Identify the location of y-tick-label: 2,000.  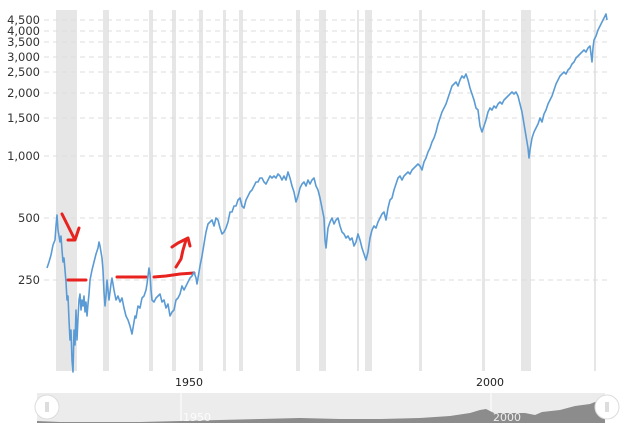
(23, 93).